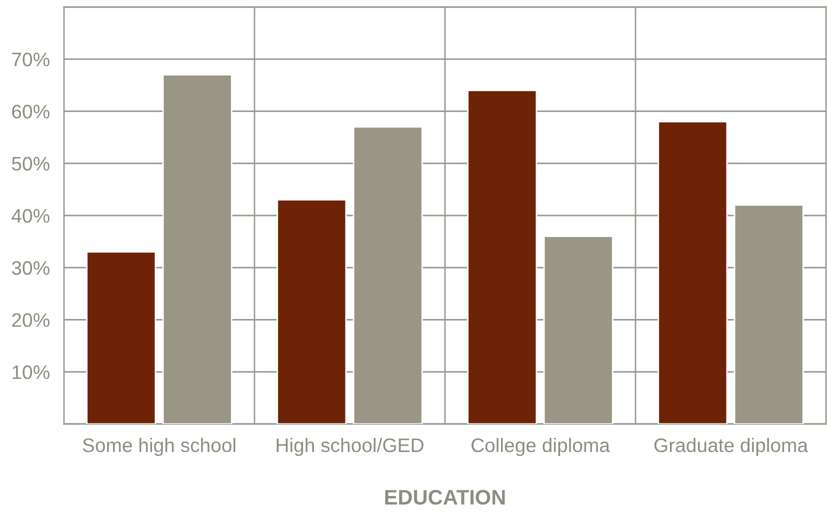 Image resolution: width=827 pixels, height=521 pixels. I want to click on x-tick-label: High school/GED, so click(350, 447).